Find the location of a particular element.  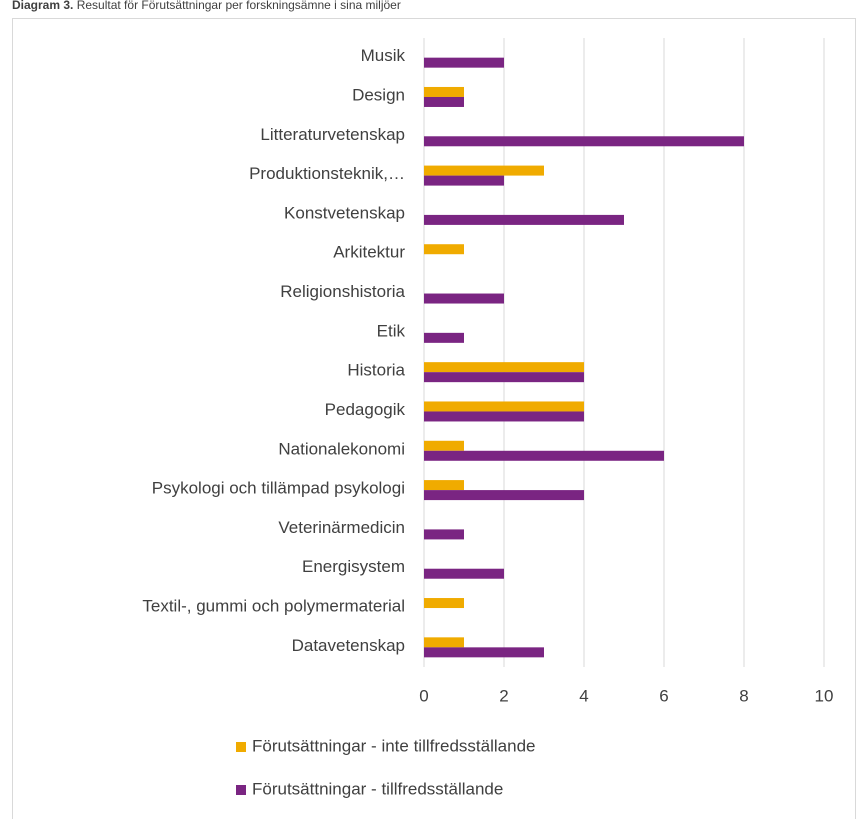

y-tick-label: Veterinärmedicin is located at coordinates (341, 527).